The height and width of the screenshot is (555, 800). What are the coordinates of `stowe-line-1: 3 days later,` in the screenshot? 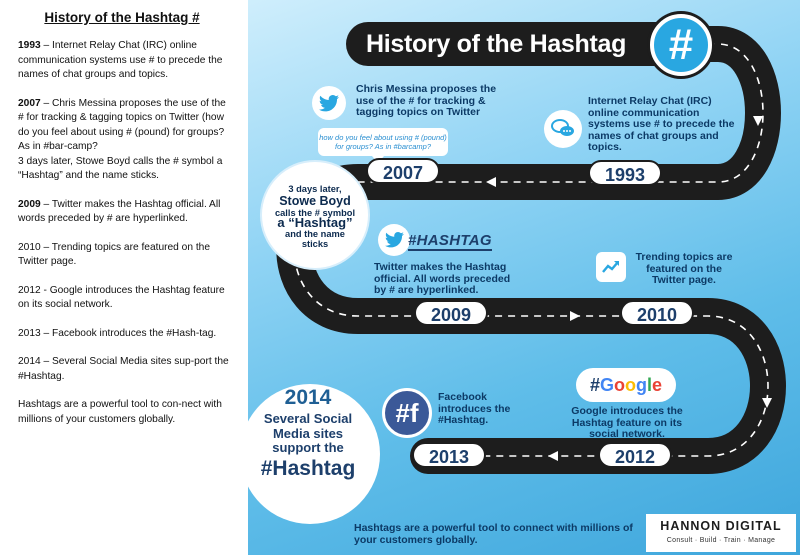 It's located at (315, 189).